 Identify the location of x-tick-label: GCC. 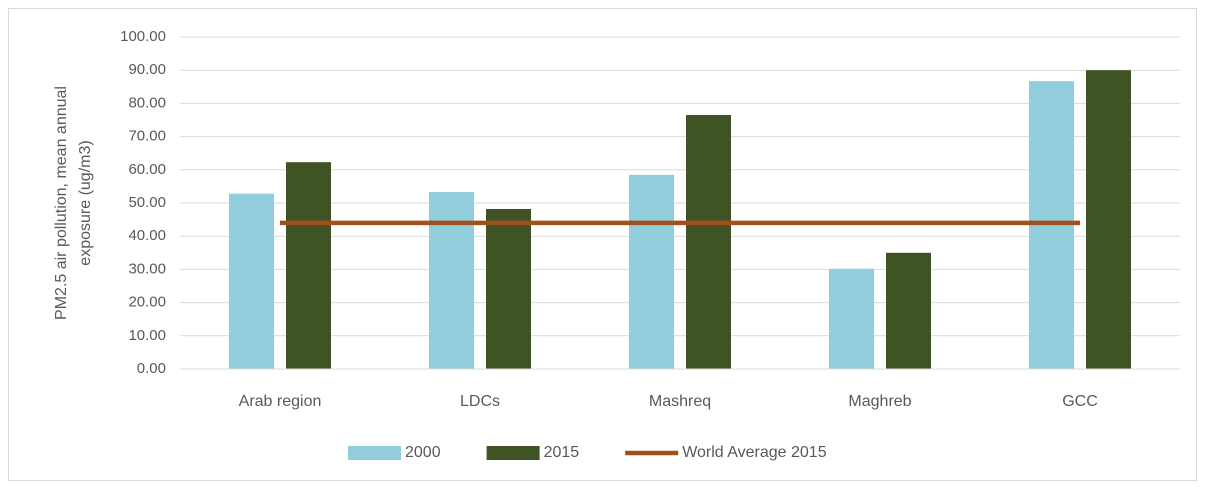
(1080, 401).